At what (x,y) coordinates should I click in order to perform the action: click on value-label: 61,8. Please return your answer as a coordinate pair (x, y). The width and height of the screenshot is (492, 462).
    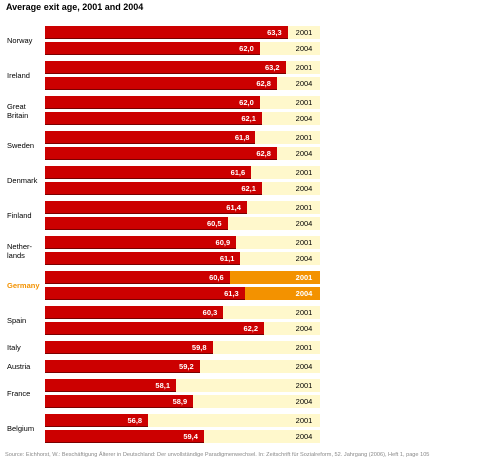
    Looking at the image, I should click on (242, 137).